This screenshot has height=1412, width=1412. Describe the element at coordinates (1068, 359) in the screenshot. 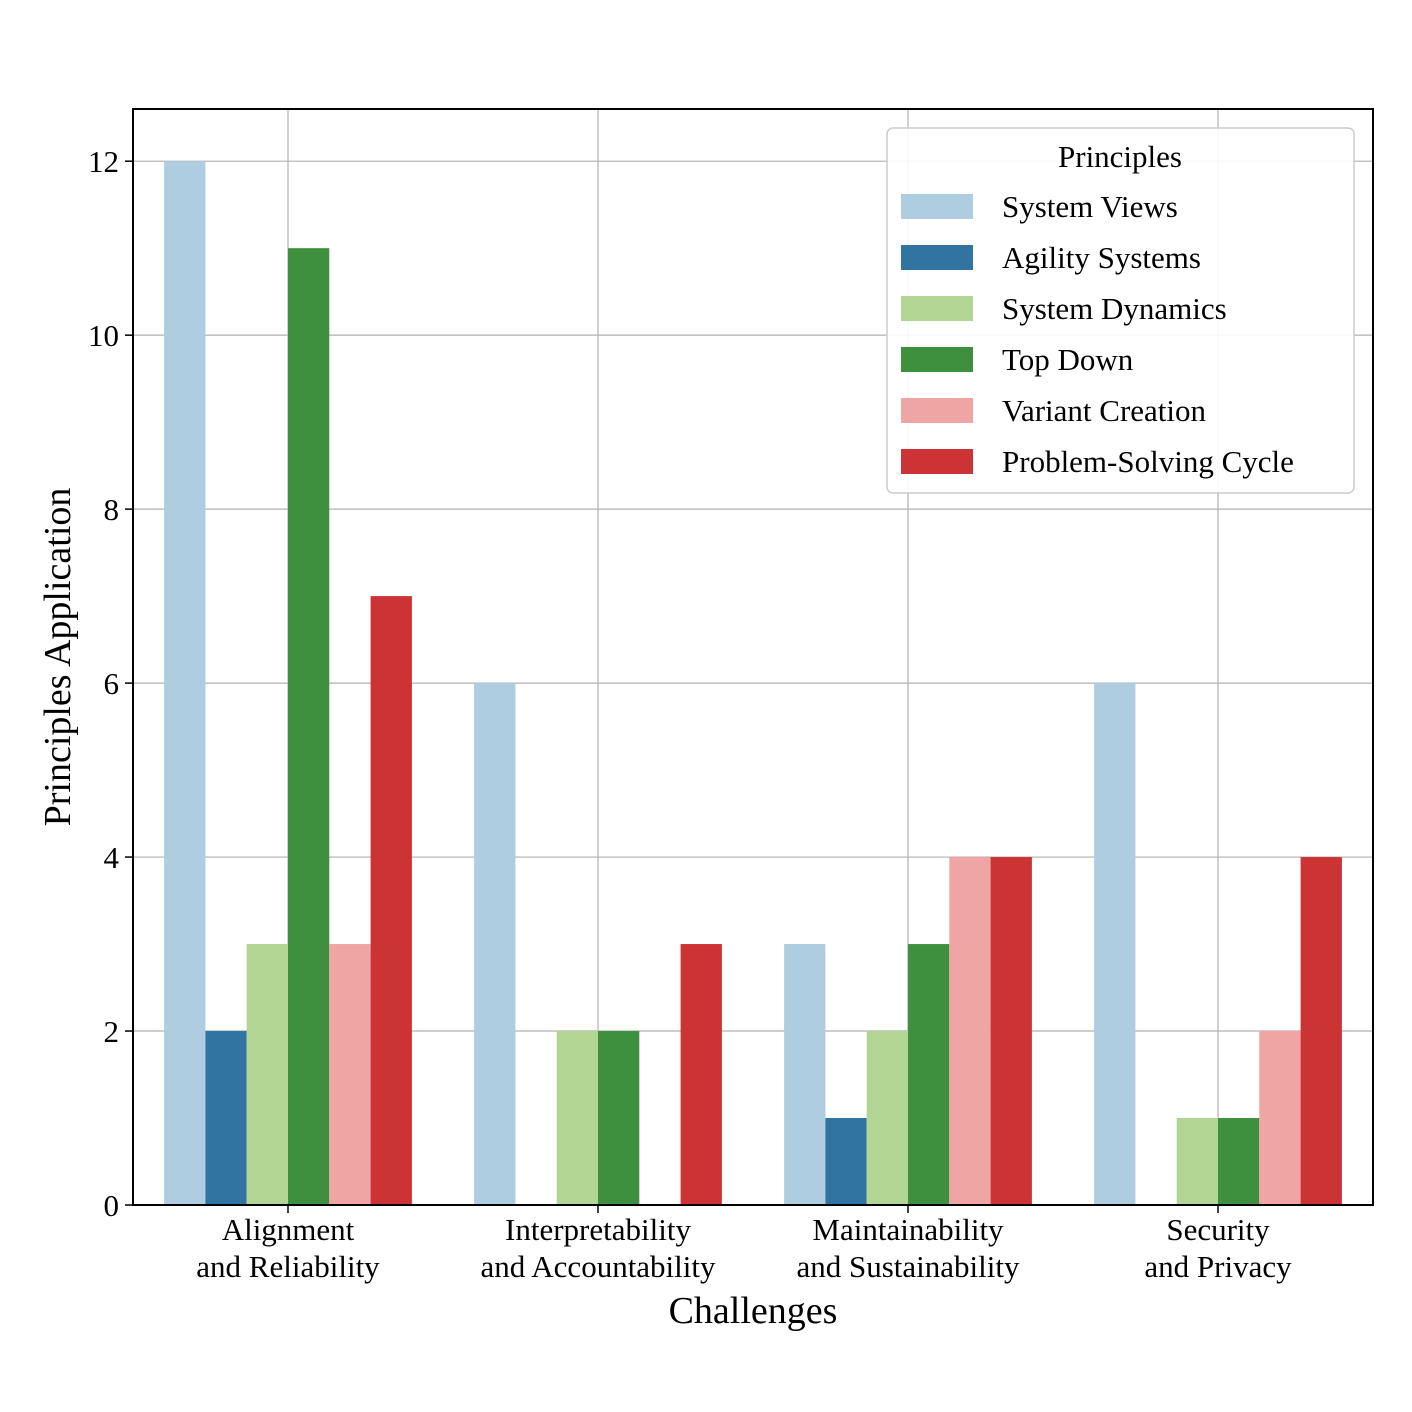

I see `legend-entry: Top Down` at that location.